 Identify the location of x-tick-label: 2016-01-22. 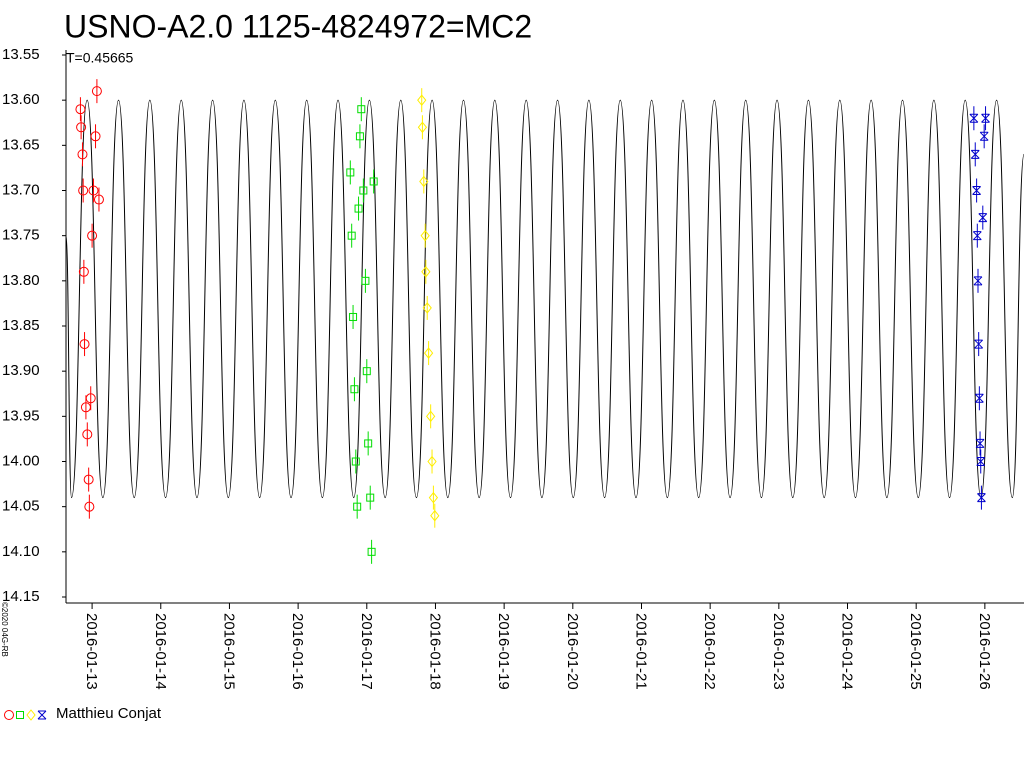
(709, 651).